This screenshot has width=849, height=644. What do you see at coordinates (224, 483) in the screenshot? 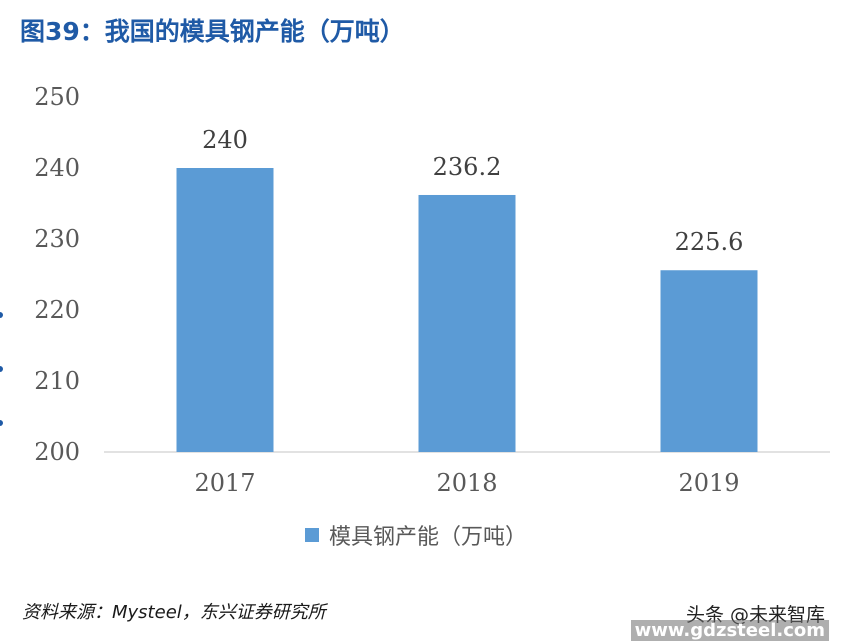
I see `x-tick-label: 2017` at bounding box center [224, 483].